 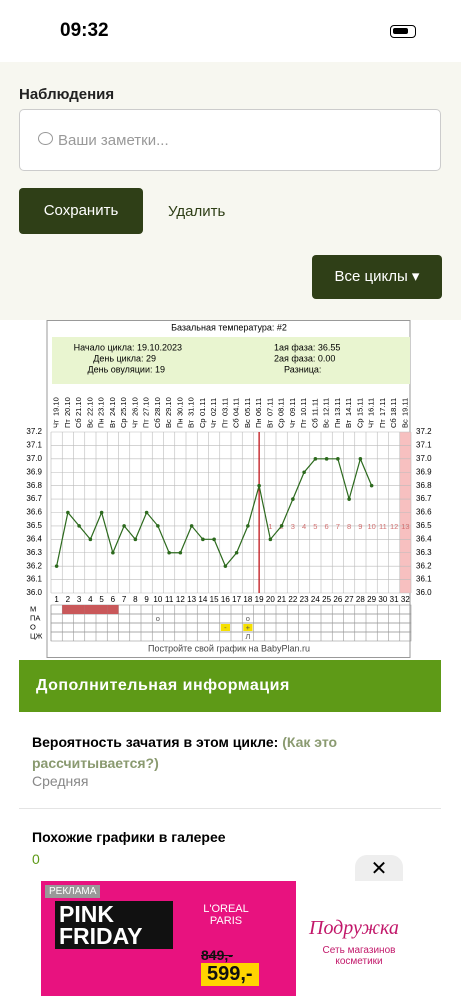 I want to click on ad-brand: L'OREAL PARIS, so click(x=226, y=915).